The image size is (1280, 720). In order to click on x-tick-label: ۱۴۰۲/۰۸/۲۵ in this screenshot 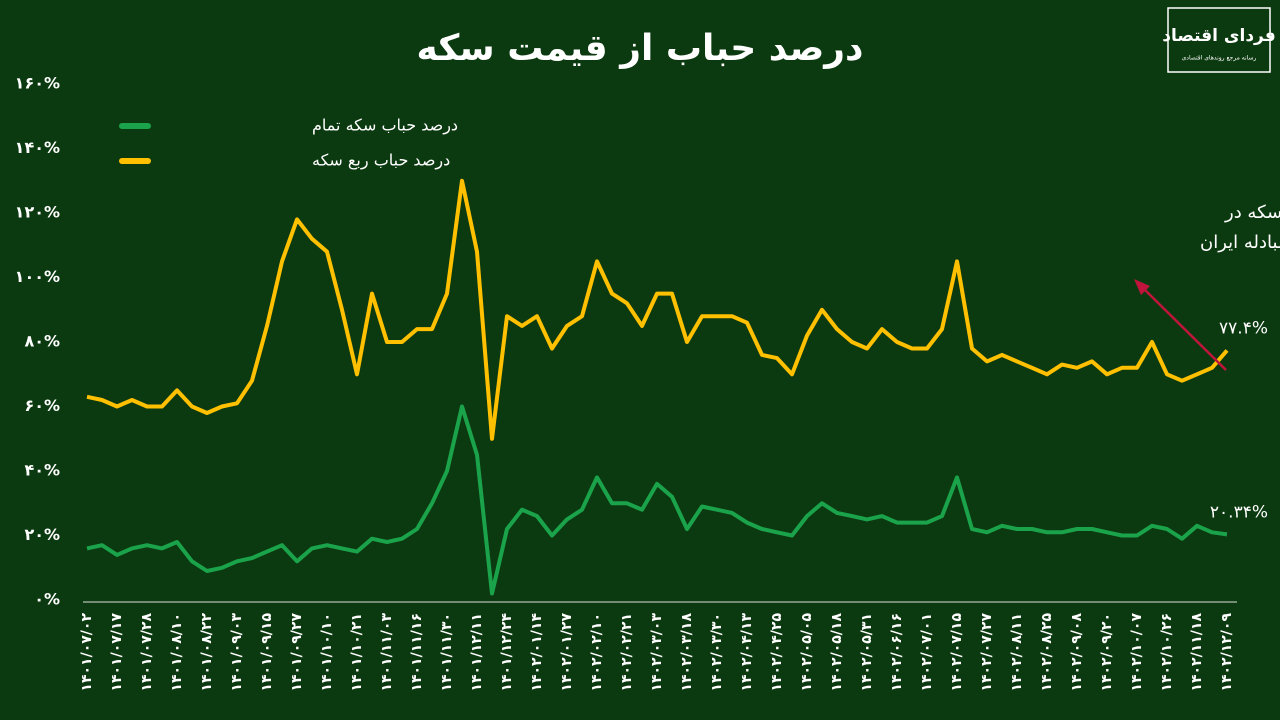, I will do `click(1047, 652)`.